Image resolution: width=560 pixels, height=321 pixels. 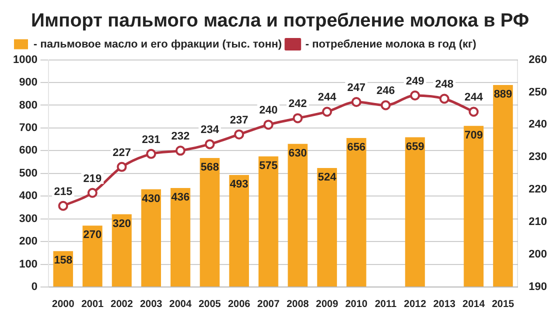 I want to click on y2-tick-label: 260, so click(x=538, y=60).